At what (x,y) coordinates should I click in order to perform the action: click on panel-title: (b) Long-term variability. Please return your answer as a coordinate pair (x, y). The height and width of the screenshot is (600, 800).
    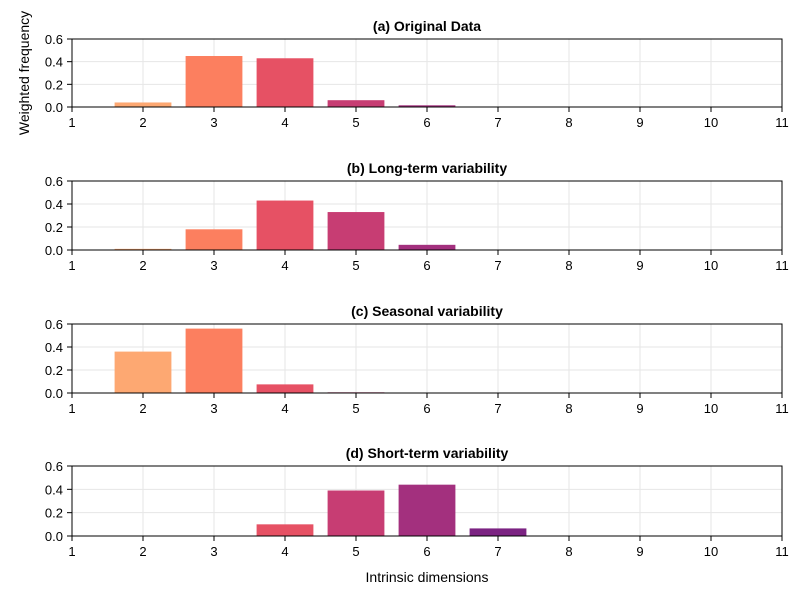
    Looking at the image, I should click on (427, 168).